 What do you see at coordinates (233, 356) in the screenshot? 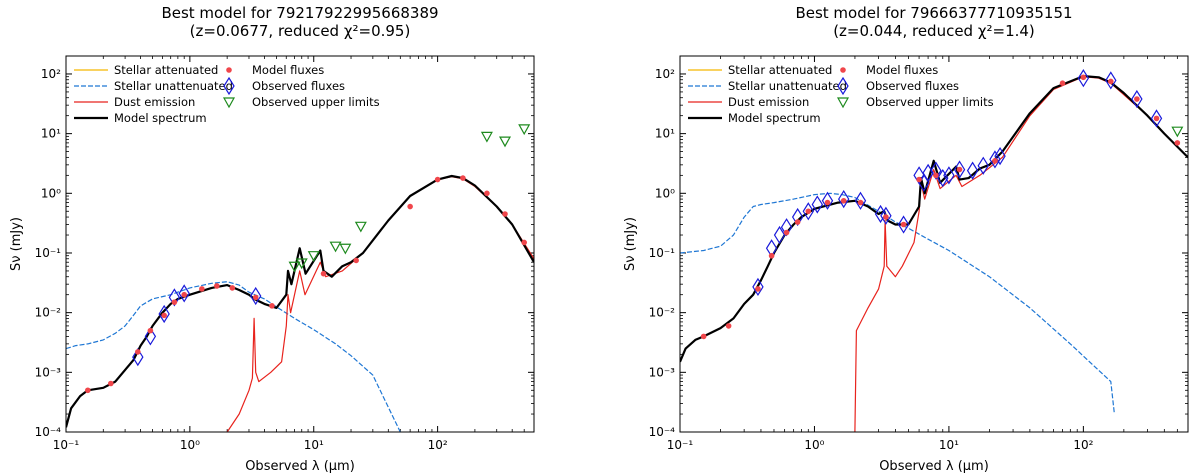
I see `series-stellar-unattenuated` at bounding box center [233, 356].